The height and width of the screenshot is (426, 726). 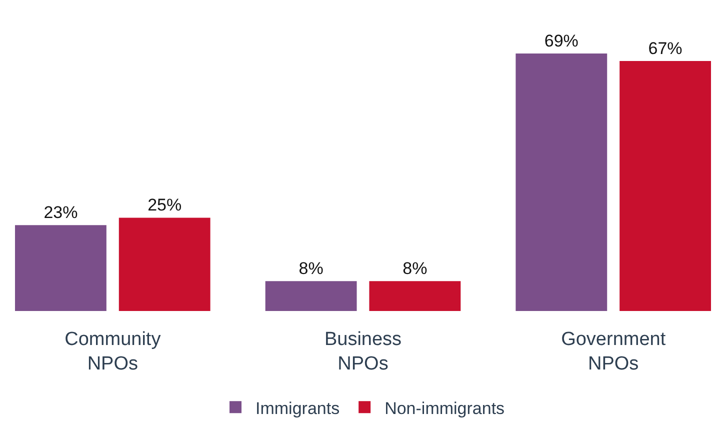 What do you see at coordinates (665, 48) in the screenshot?
I see `data-label: 67%` at bounding box center [665, 48].